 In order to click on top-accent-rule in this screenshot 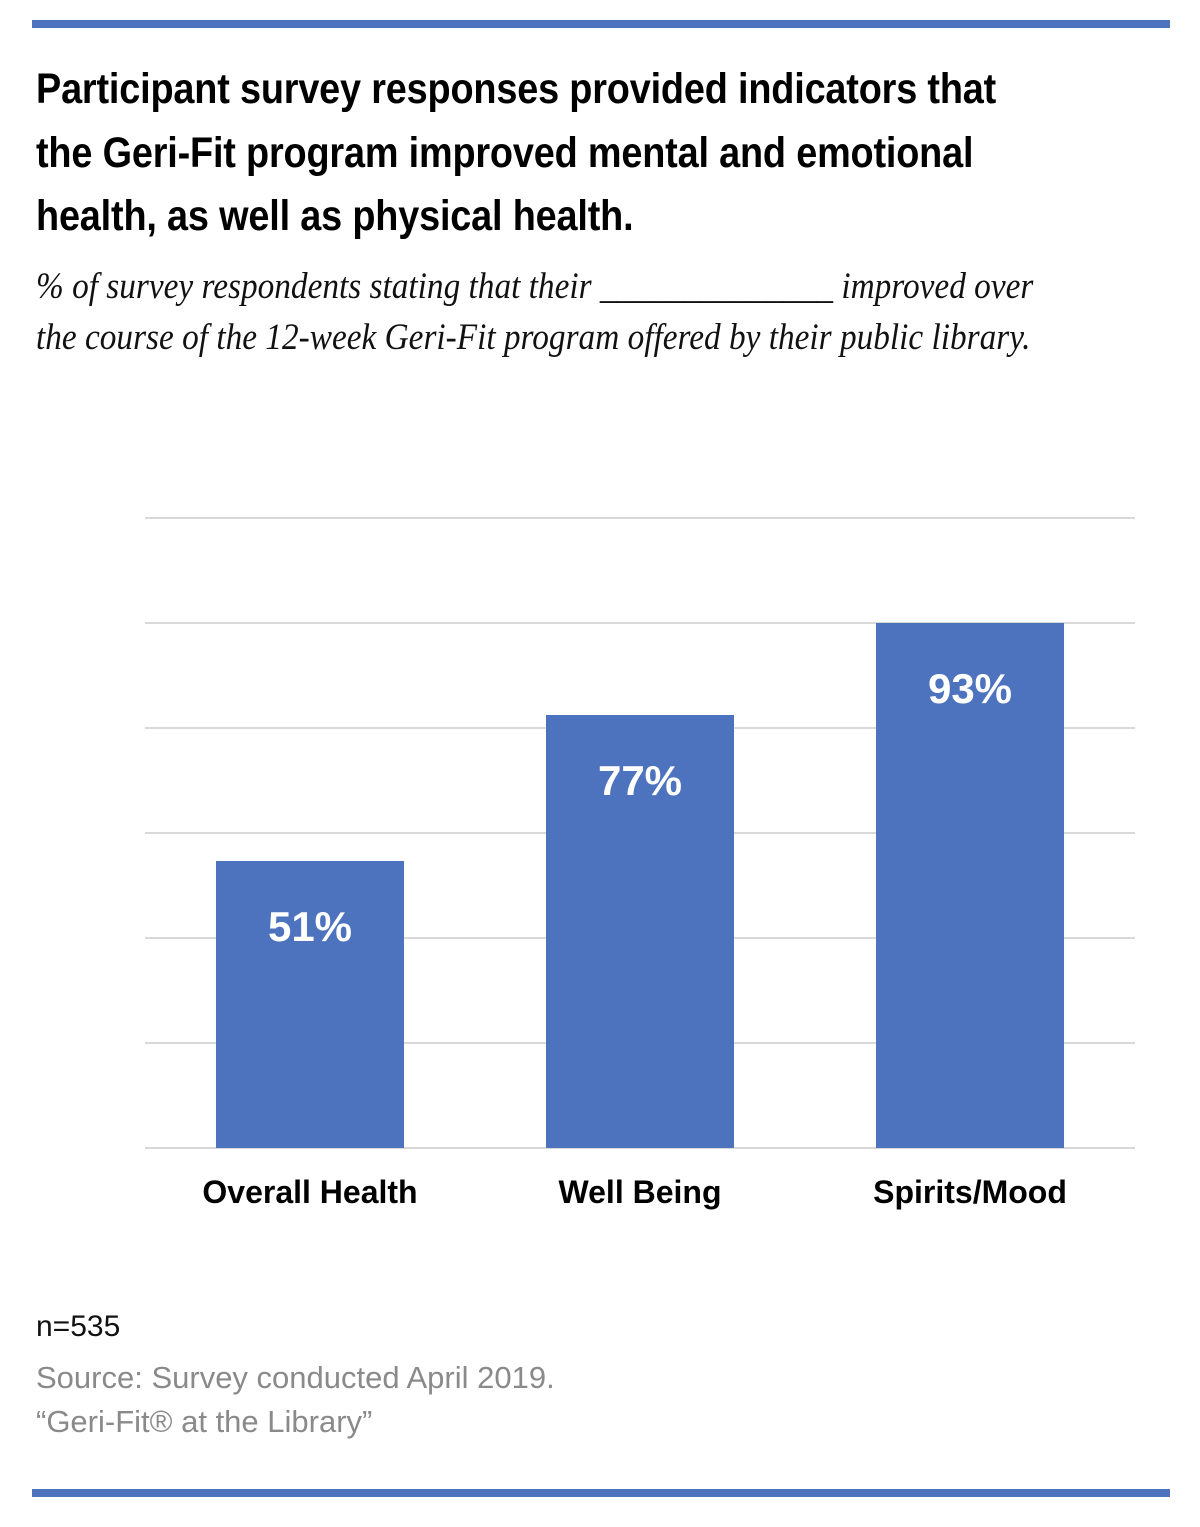, I will do `click(601, 24)`.